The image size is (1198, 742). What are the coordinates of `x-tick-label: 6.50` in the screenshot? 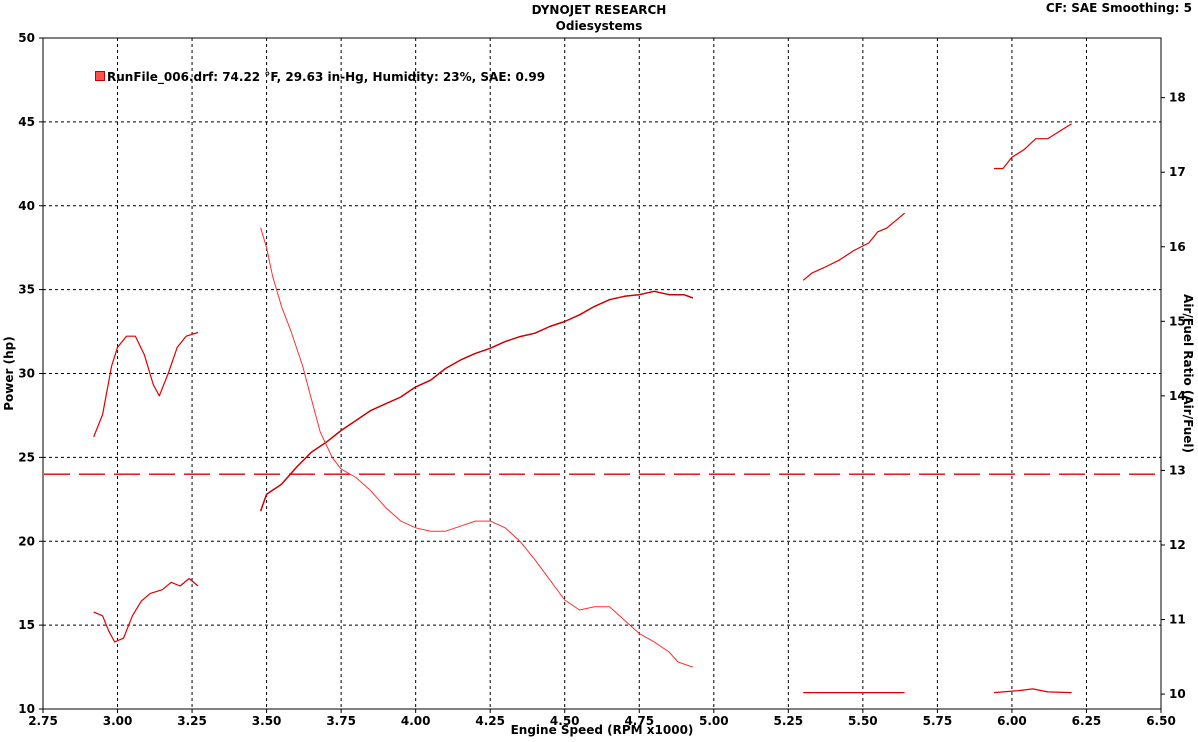 It's located at (1161, 721).